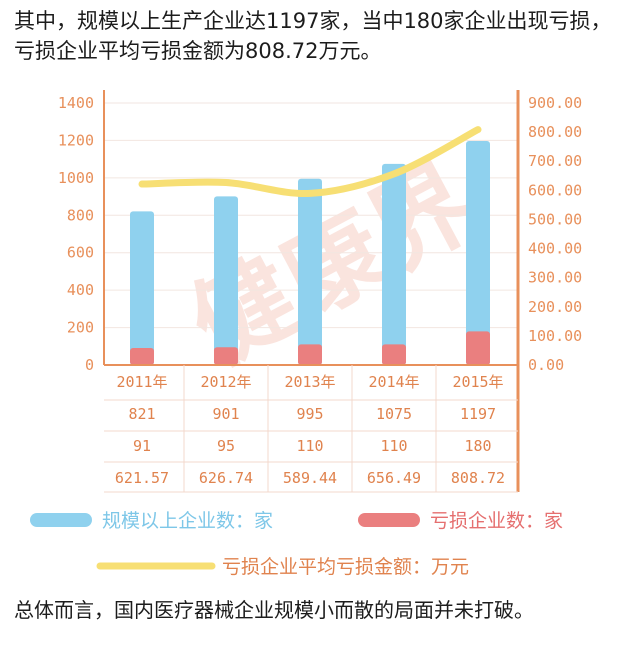 The height and width of the screenshot is (662, 640). I want to click on right-tick-label: 400.00, so click(555, 249).